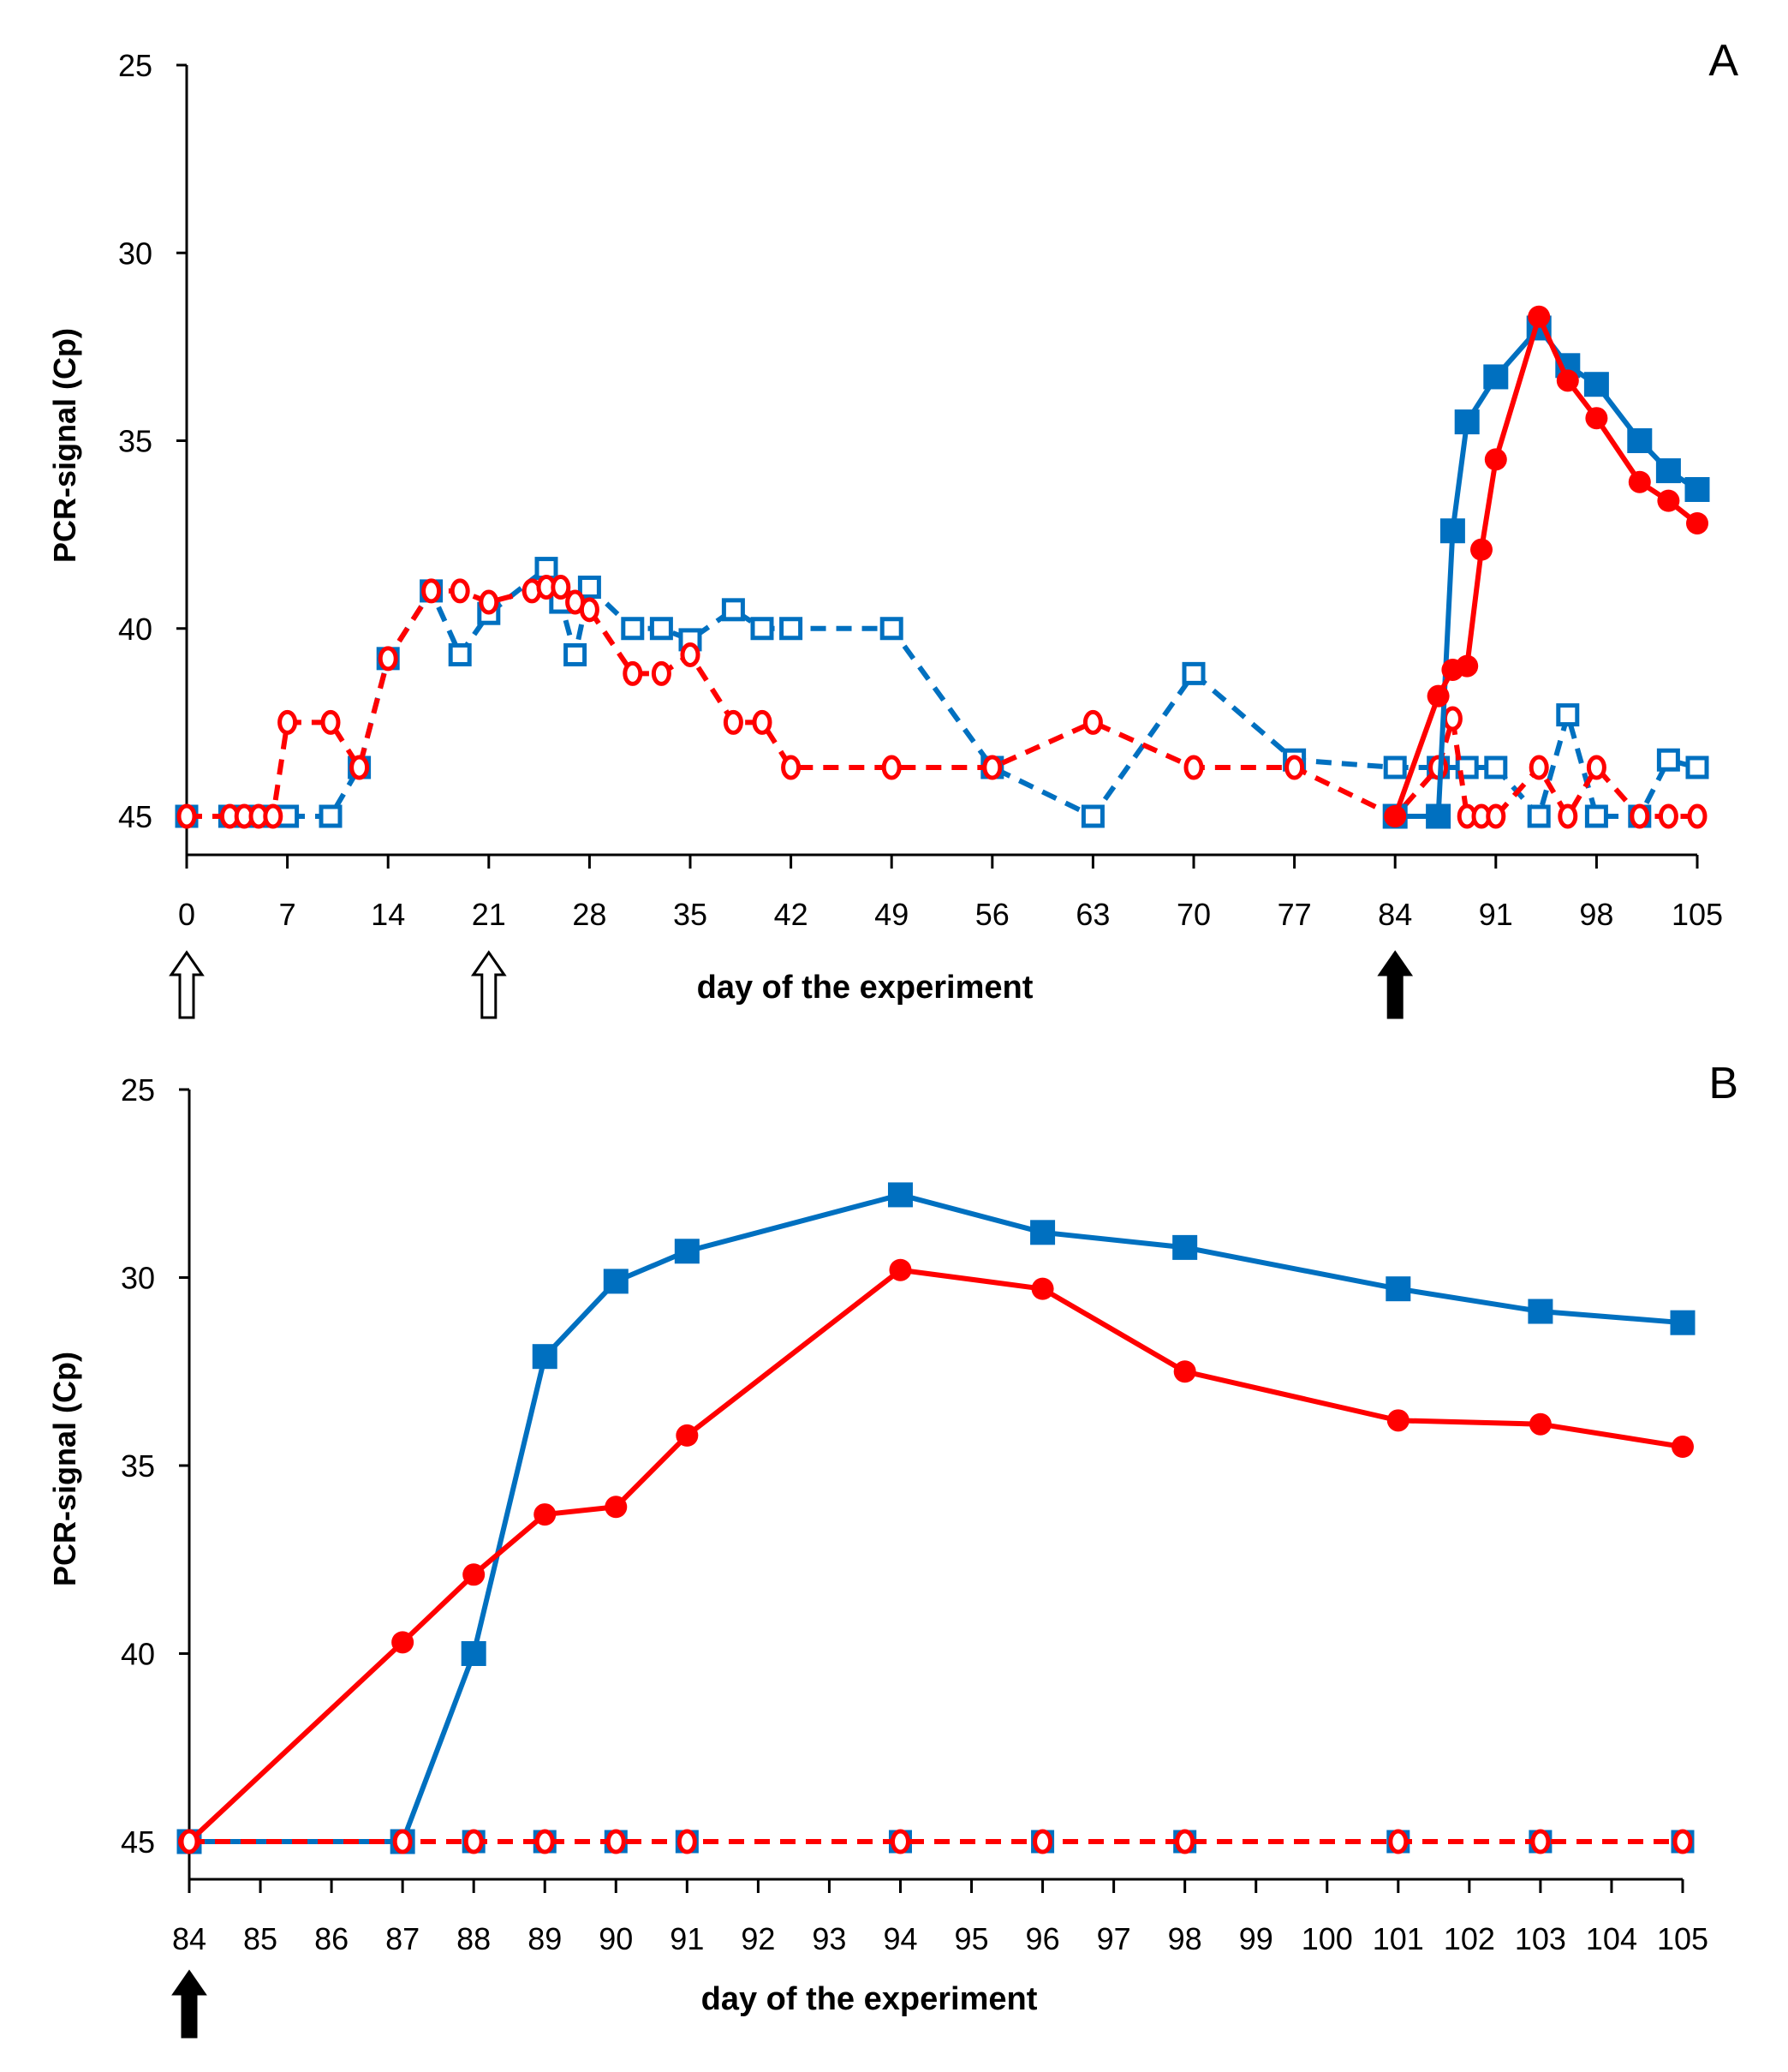 The image size is (1788, 2072). Describe the element at coordinates (474, 1938) in the screenshot. I see `x-tick-label: 88` at that location.